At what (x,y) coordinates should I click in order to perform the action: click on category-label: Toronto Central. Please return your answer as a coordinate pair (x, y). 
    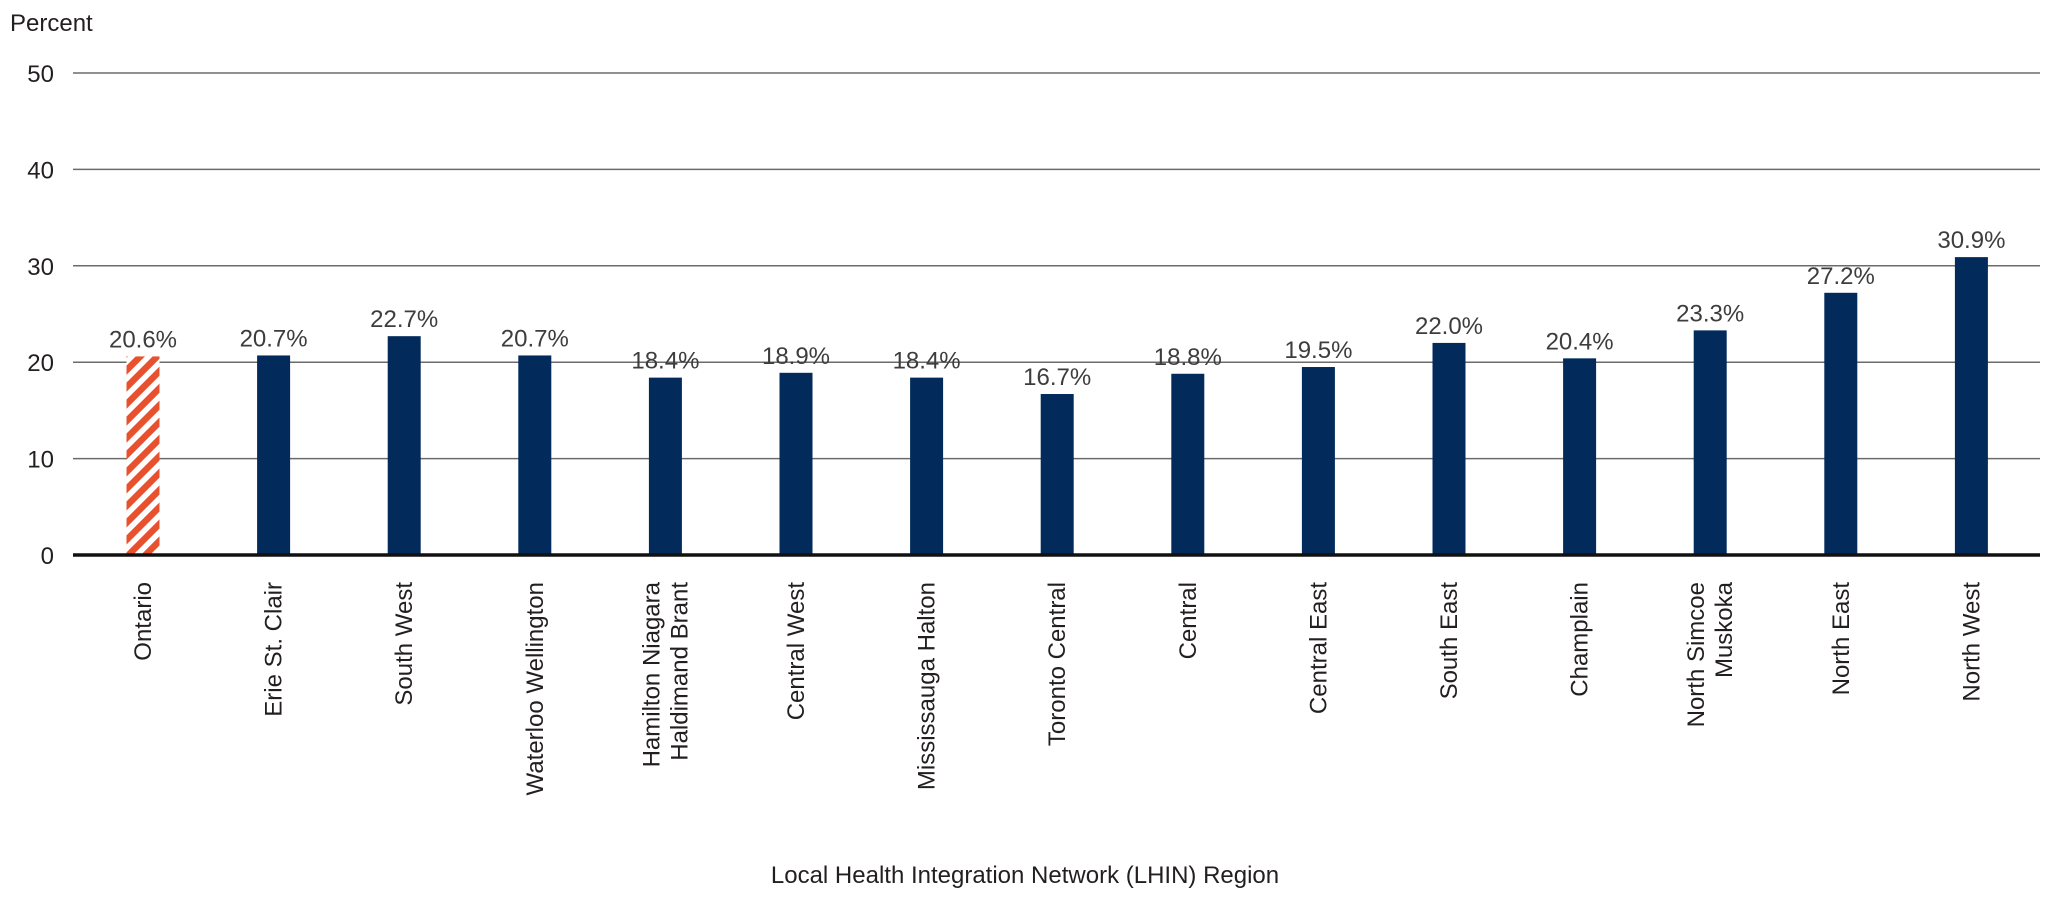
    Looking at the image, I should click on (1057, 664).